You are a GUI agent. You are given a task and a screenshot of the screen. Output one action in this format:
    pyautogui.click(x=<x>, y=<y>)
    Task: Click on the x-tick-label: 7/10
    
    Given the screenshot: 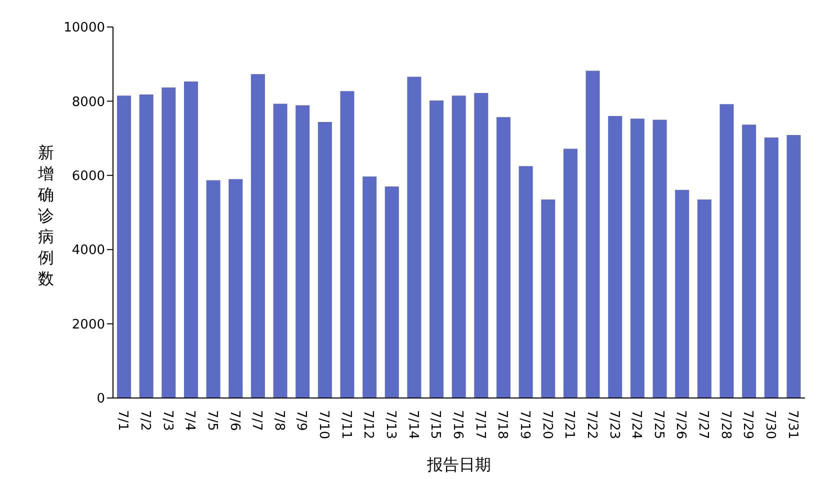 What is the action you would take?
    pyautogui.click(x=324, y=425)
    